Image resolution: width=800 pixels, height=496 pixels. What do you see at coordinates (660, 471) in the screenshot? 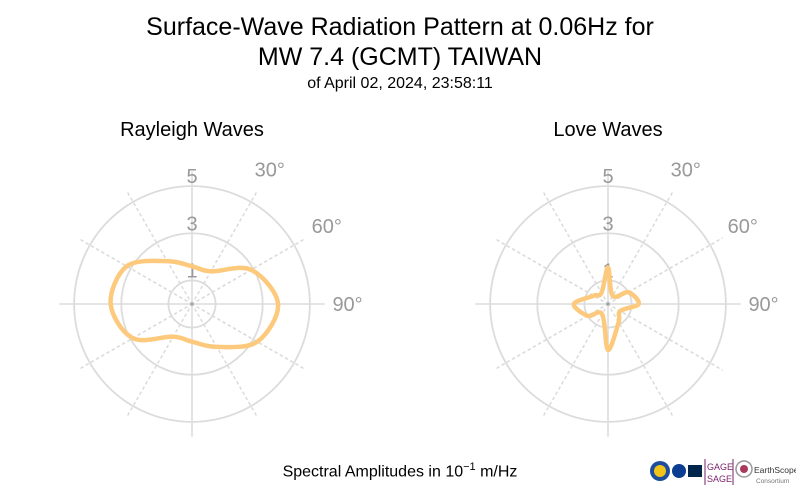
I see `nsf-logo` at bounding box center [660, 471].